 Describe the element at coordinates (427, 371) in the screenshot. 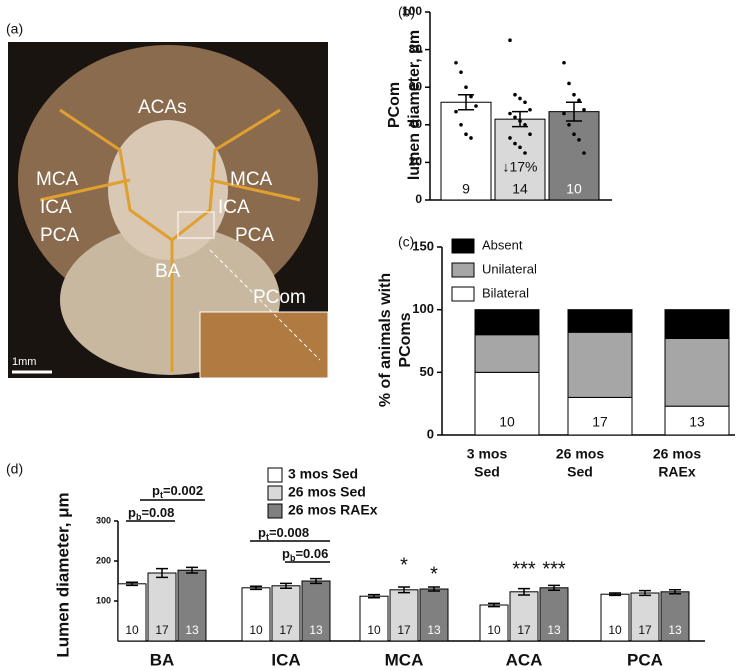

I see `y-tick-label: 50` at that location.